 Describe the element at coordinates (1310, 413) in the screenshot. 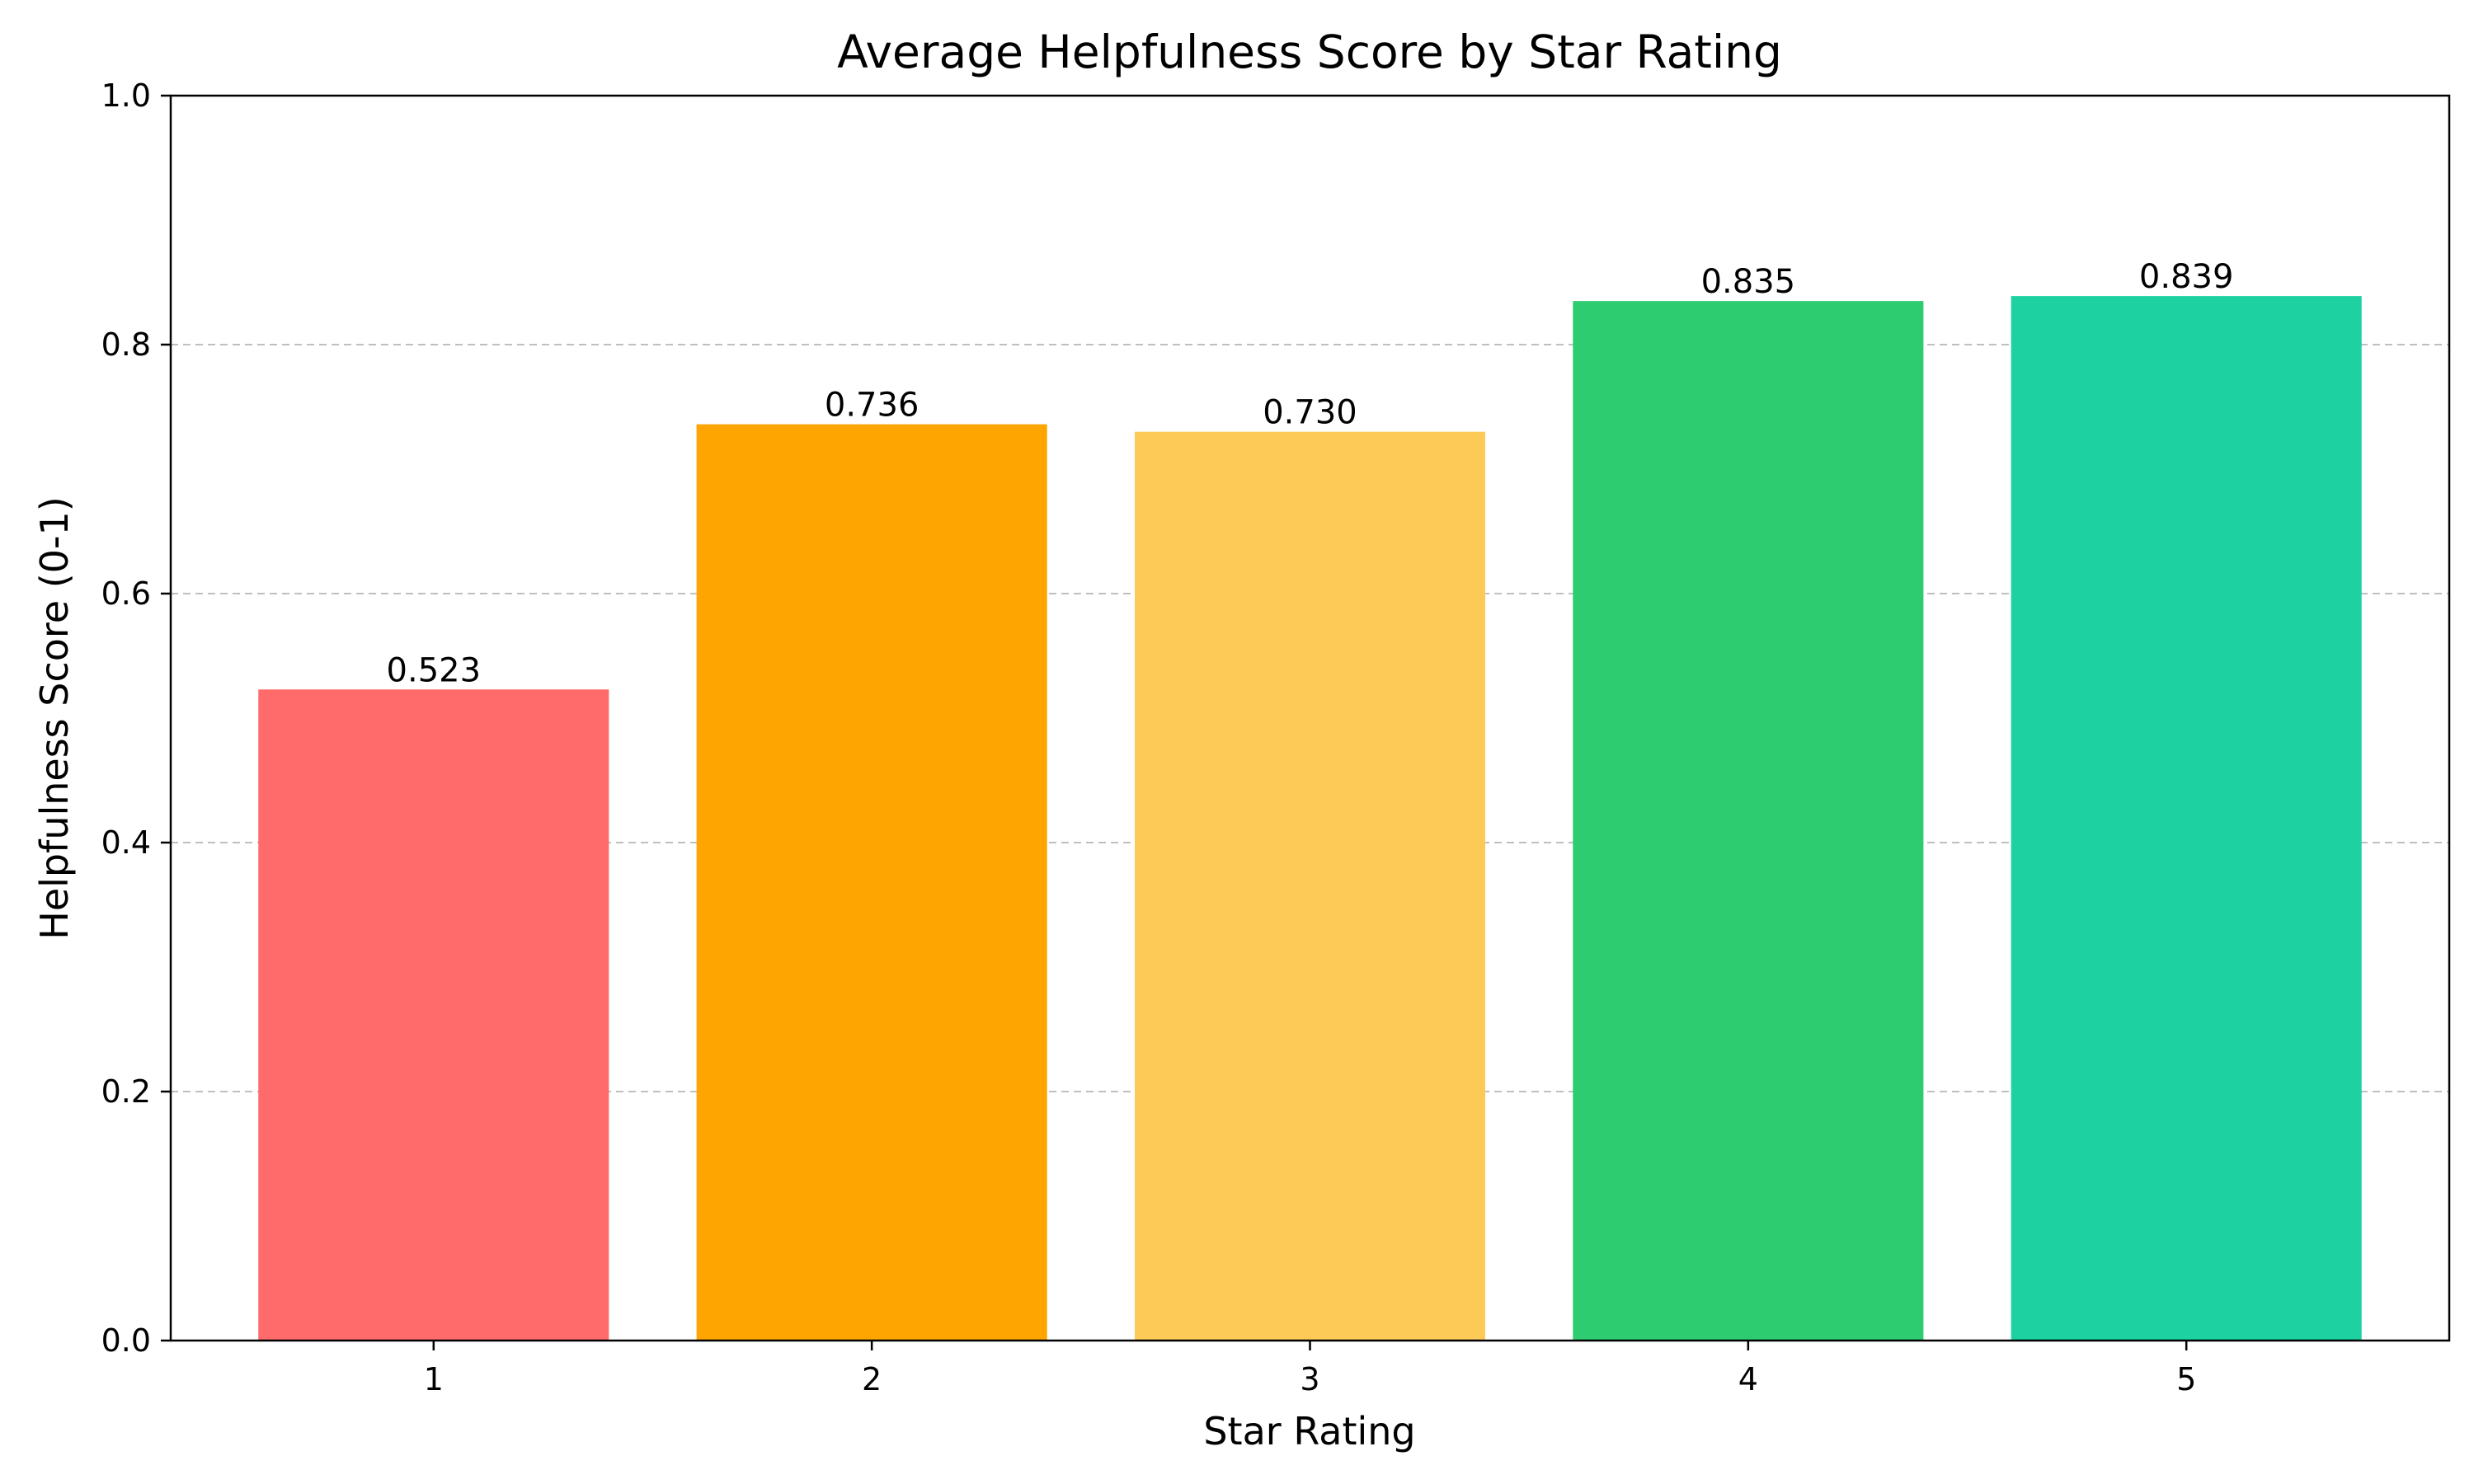

I see `value-label-3: 0.730` at that location.